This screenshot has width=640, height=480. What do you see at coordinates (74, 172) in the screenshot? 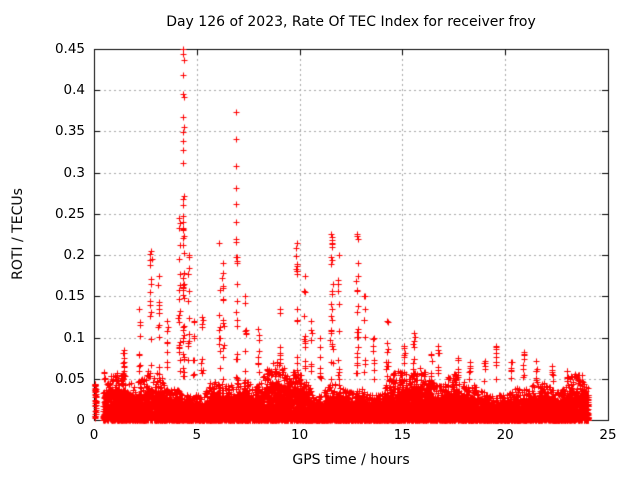
I see `y-tick-label: 0.3` at bounding box center [74, 172].